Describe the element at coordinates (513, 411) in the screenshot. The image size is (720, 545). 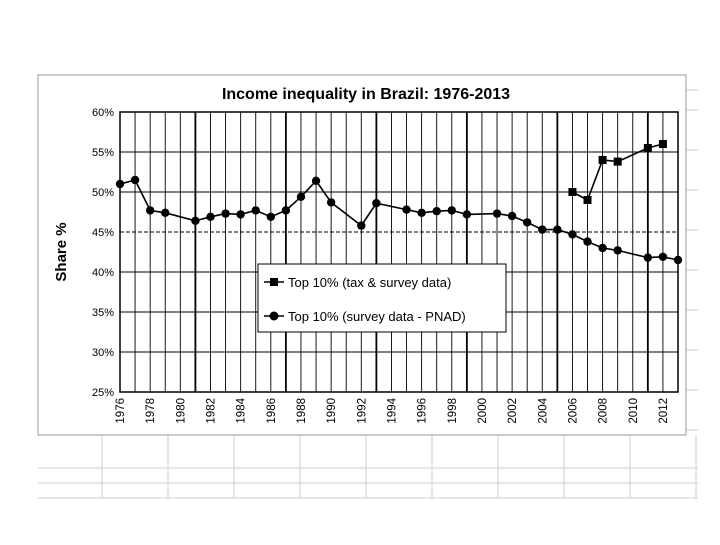
I see `x-tick-label: 2002` at that location.